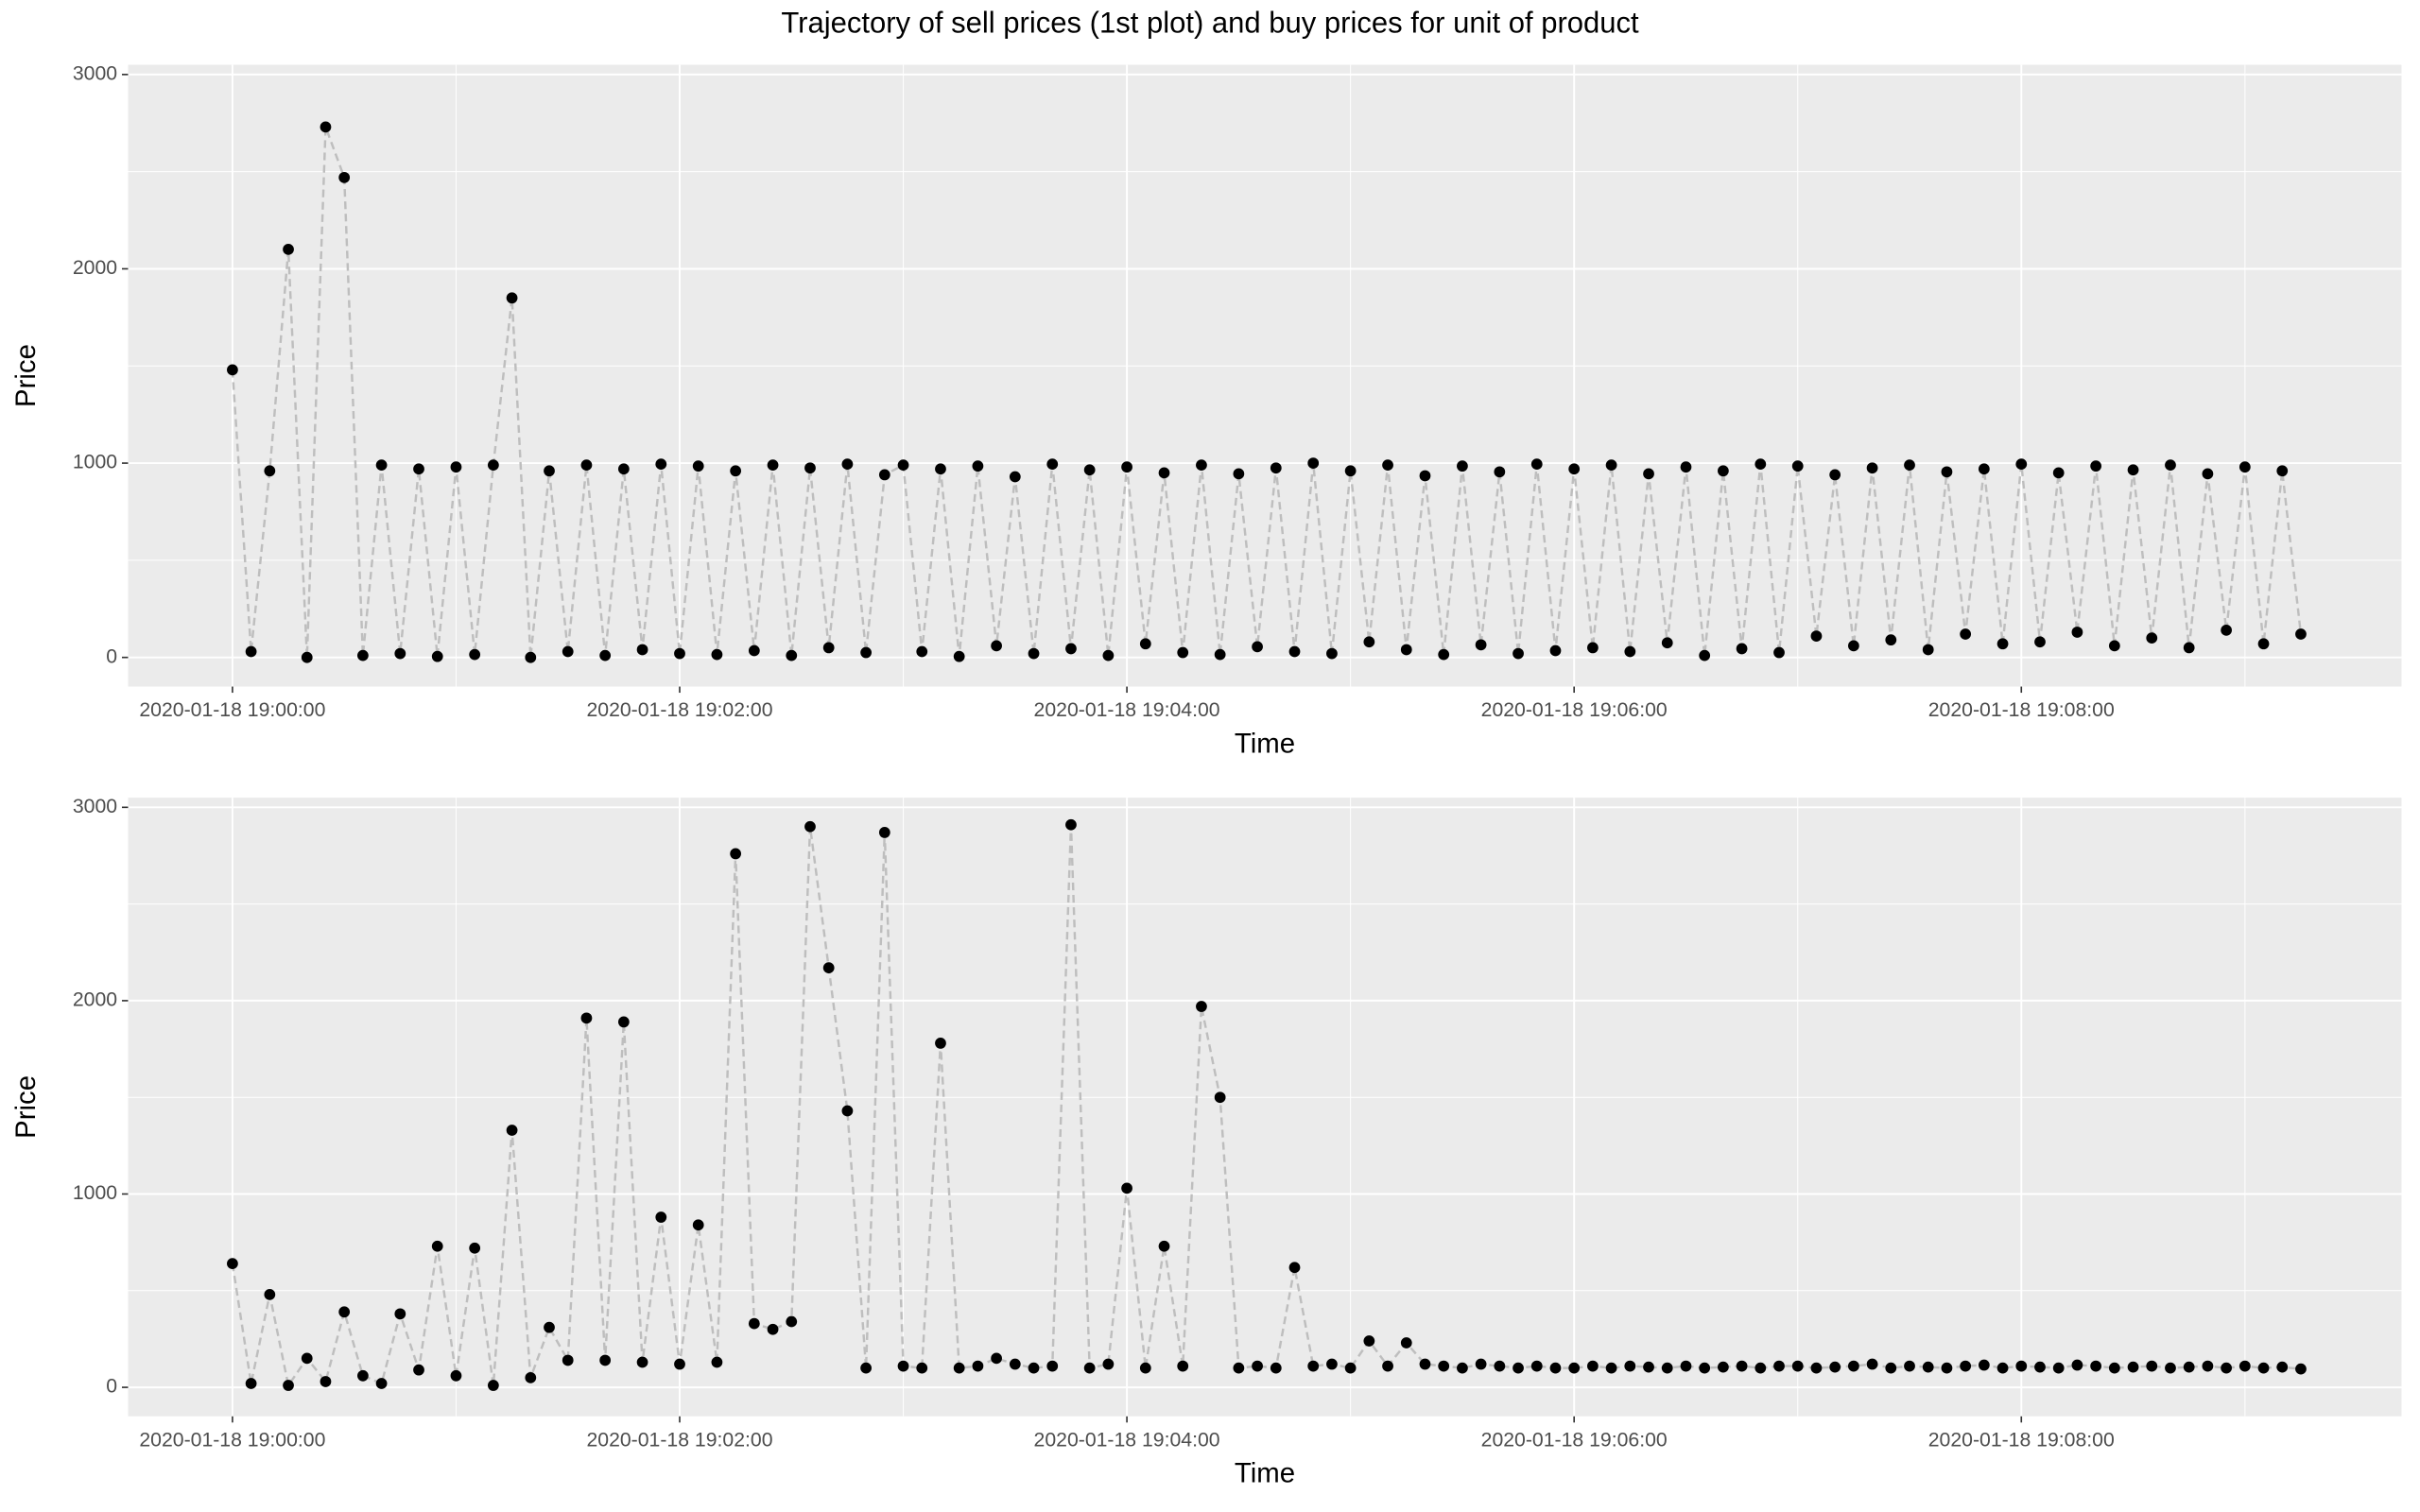 This screenshot has height=1512, width=2420. Describe the element at coordinates (232, 1441) in the screenshot. I see `x-tick-label: 2020-01-18 19:00:00` at that location.